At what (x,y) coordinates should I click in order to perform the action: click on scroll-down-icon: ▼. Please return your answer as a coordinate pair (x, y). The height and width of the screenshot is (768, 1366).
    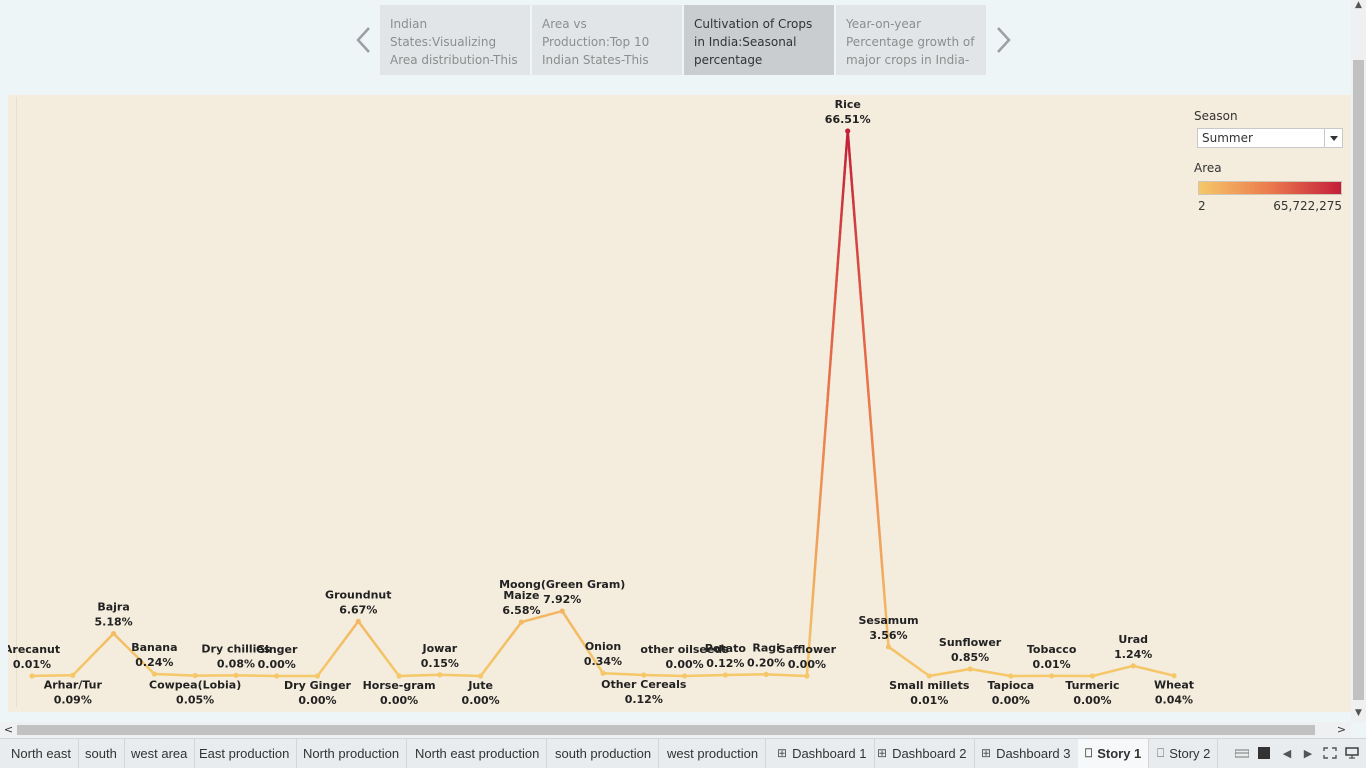
    Looking at the image, I should click on (1358, 713).